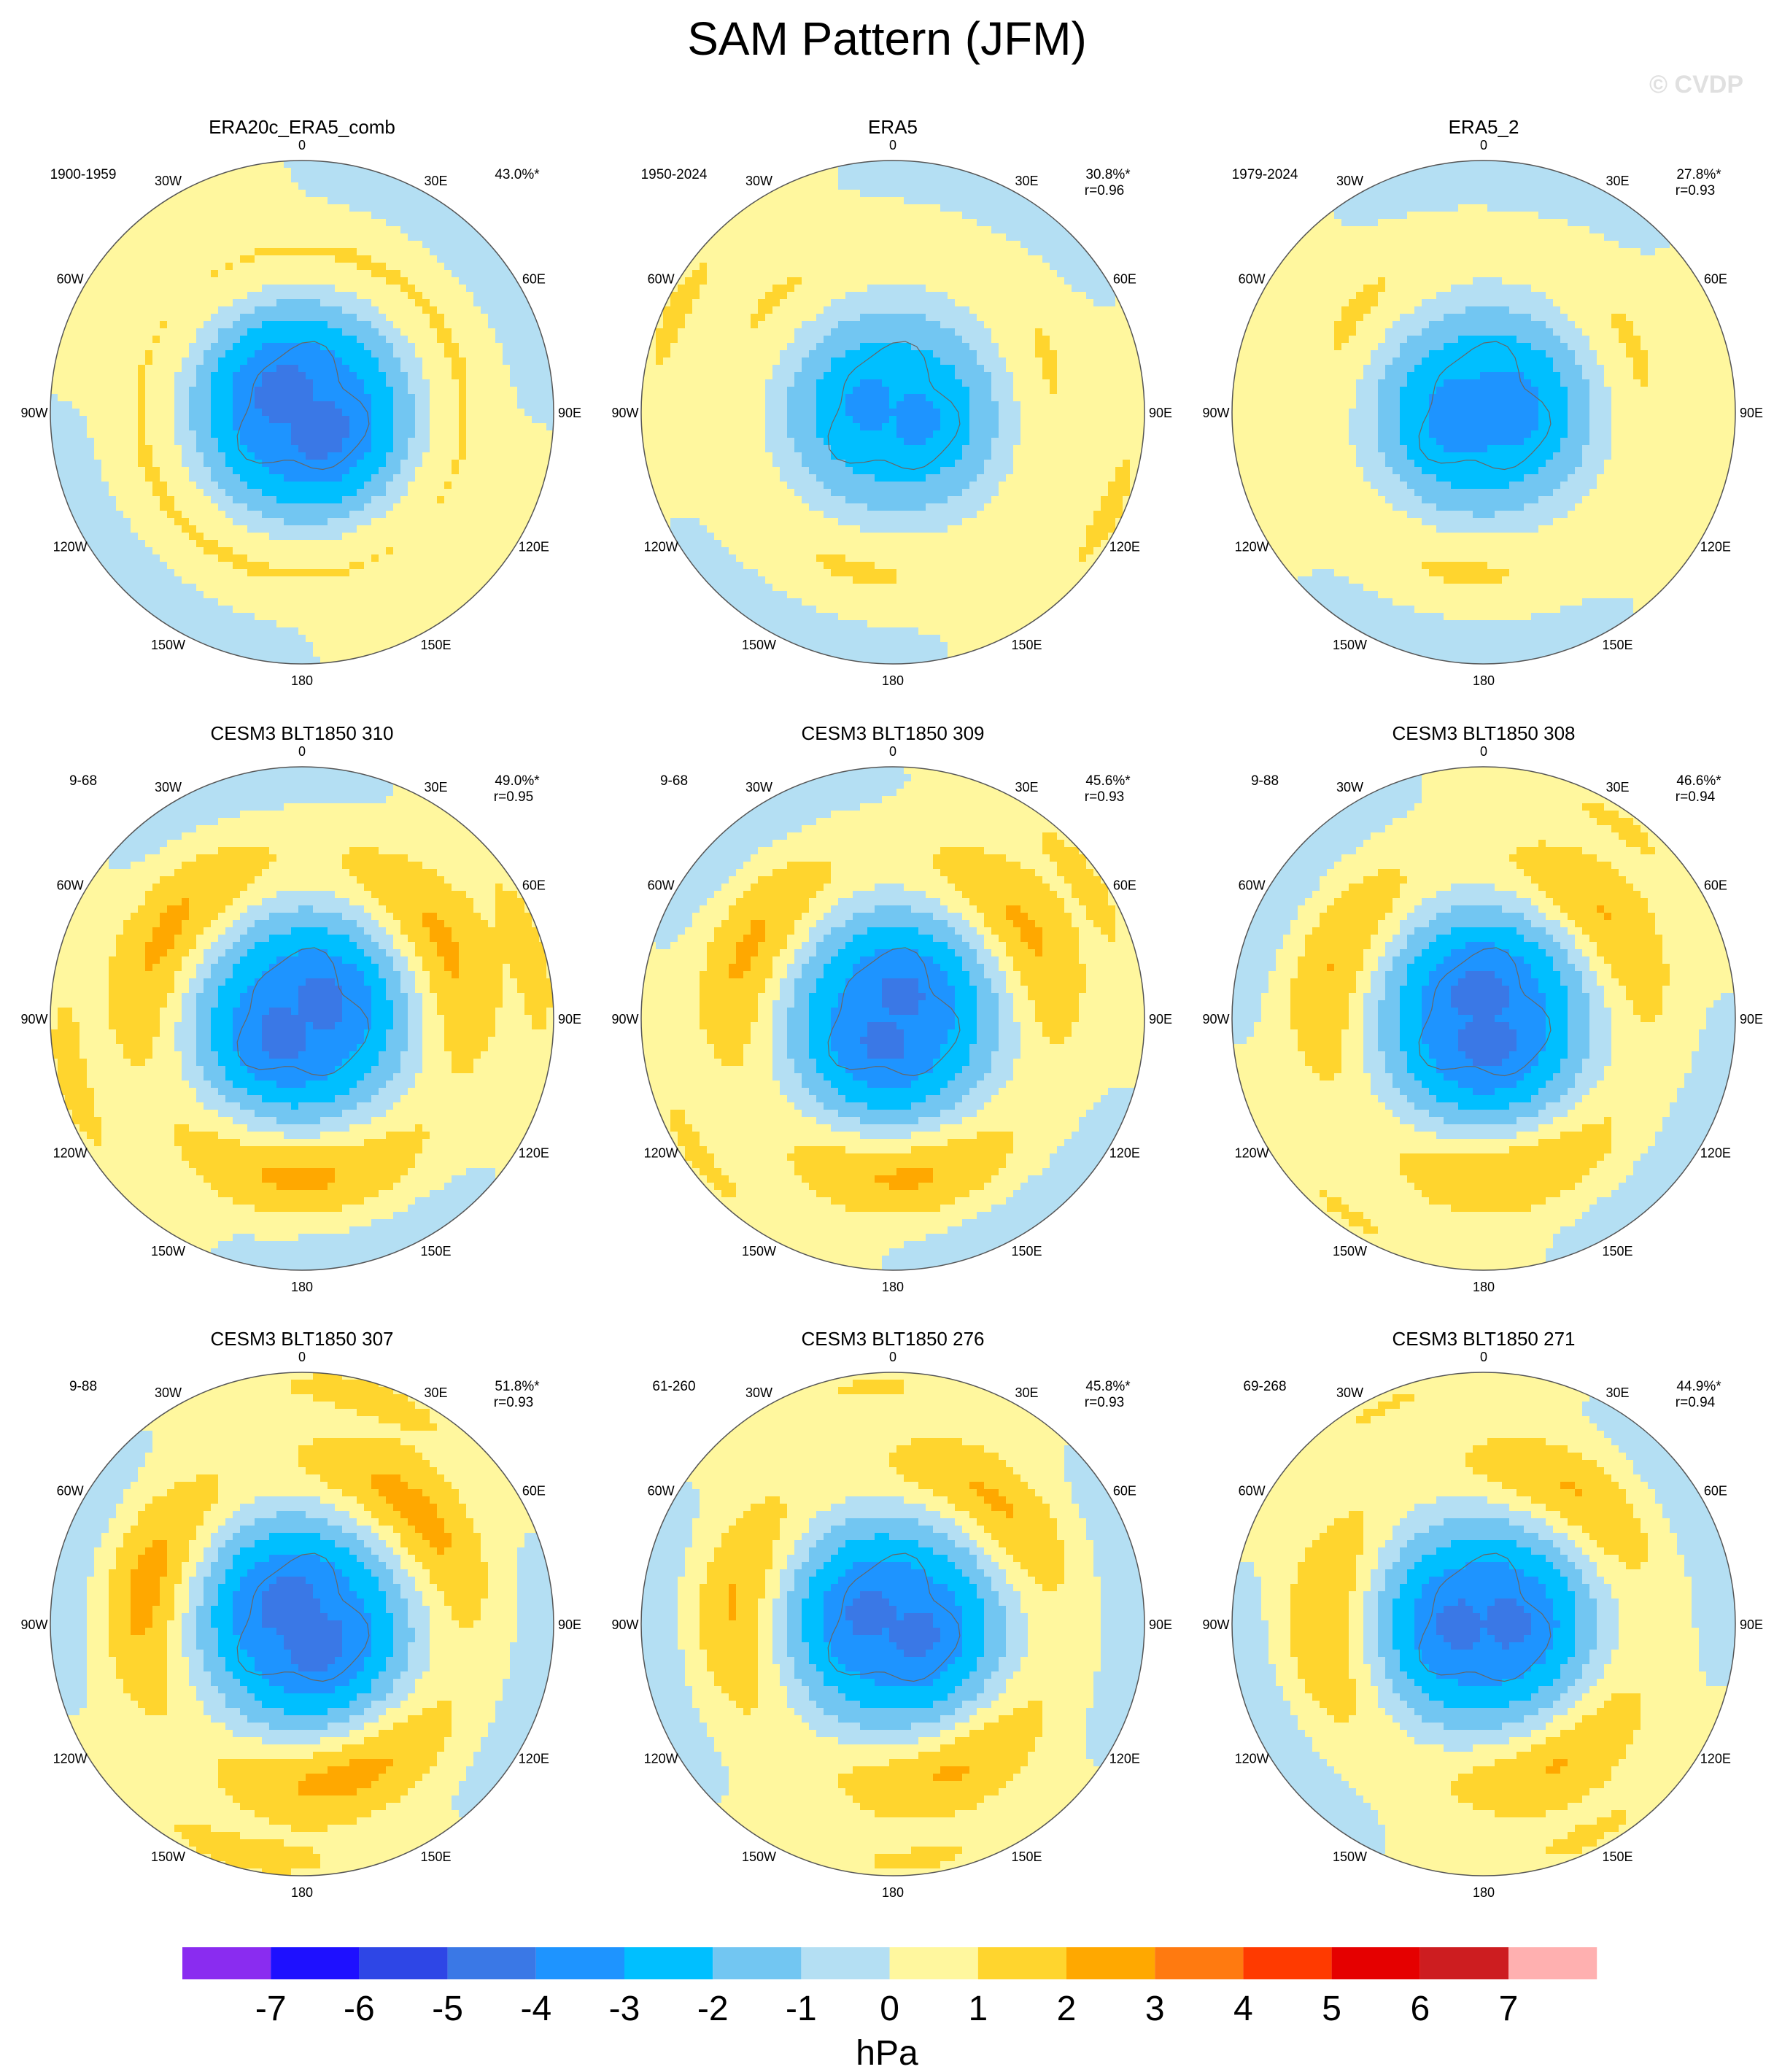 This screenshot has width=1774, height=2072. I want to click on panel-title: ERA20c_ERA5_comb, so click(302, 127).